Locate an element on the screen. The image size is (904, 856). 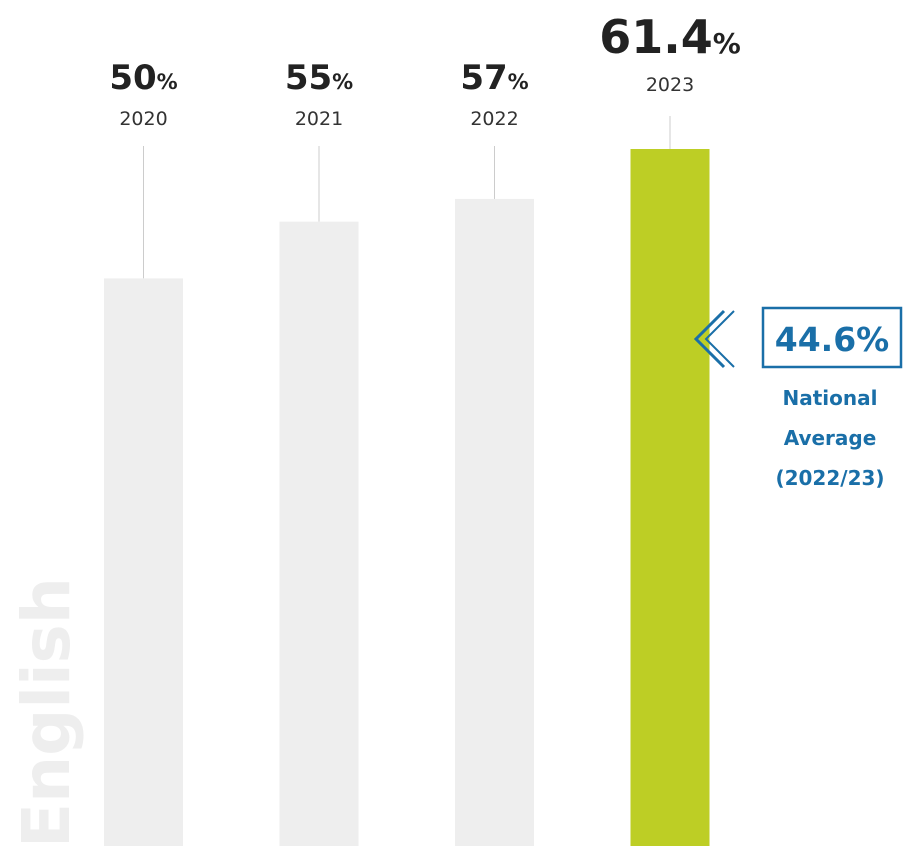
bar-value-label: 61.4% is located at coordinates (670, 37).